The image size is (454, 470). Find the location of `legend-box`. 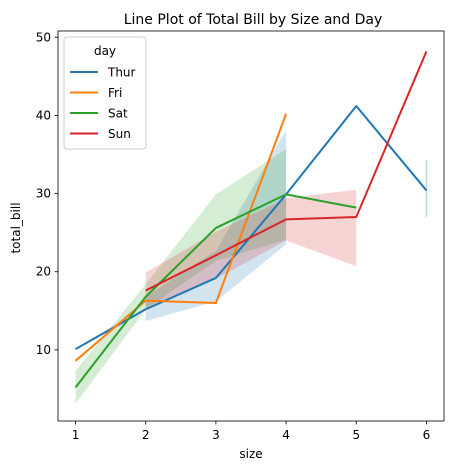

legend-box is located at coordinates (105, 93).